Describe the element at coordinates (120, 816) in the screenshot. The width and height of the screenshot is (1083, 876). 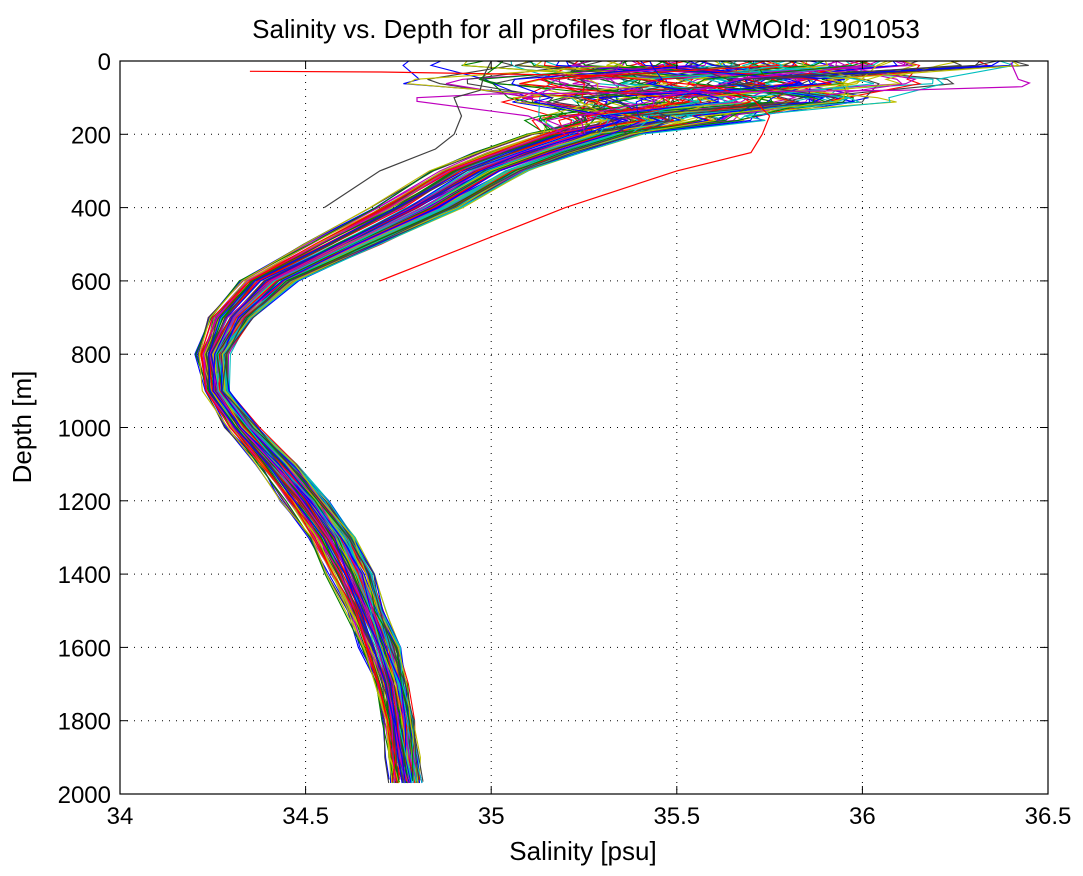
I see `x-tick-label: 34` at that location.